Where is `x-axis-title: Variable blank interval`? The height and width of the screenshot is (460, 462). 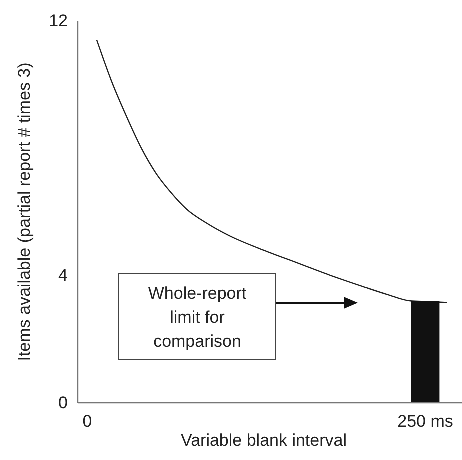
x-axis-title: Variable blank interval is located at coordinates (264, 440).